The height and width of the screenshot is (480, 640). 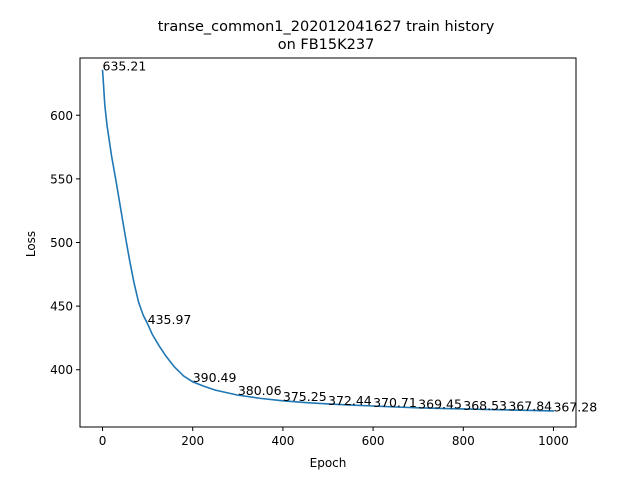 What do you see at coordinates (463, 441) in the screenshot?
I see `x-tick-label-800: 800` at bounding box center [463, 441].